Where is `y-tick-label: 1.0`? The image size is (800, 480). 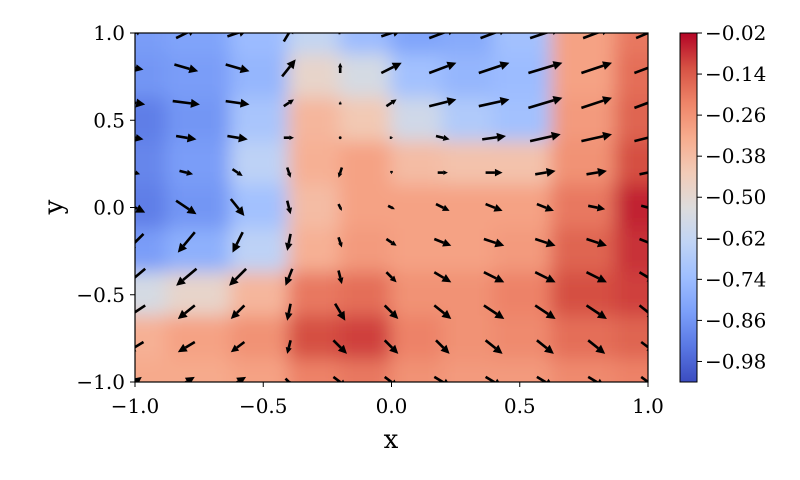
y-tick-label: 1.0 is located at coordinates (109, 33).